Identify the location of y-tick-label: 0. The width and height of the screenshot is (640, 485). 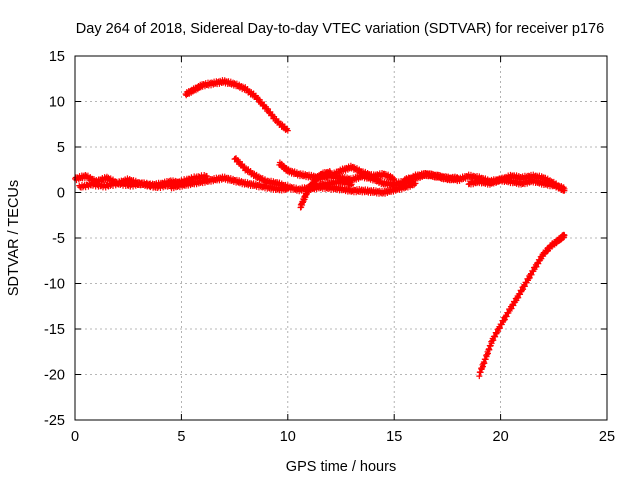
(61, 194).